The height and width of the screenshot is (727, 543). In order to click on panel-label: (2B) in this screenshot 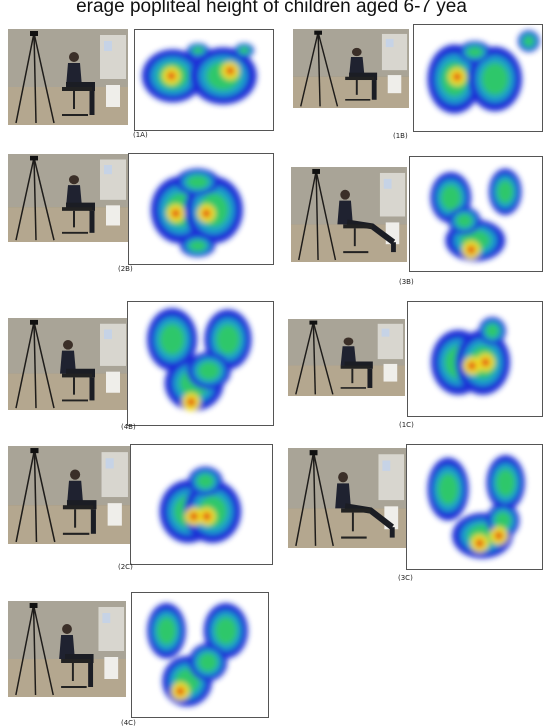, I will do `click(125, 269)`.